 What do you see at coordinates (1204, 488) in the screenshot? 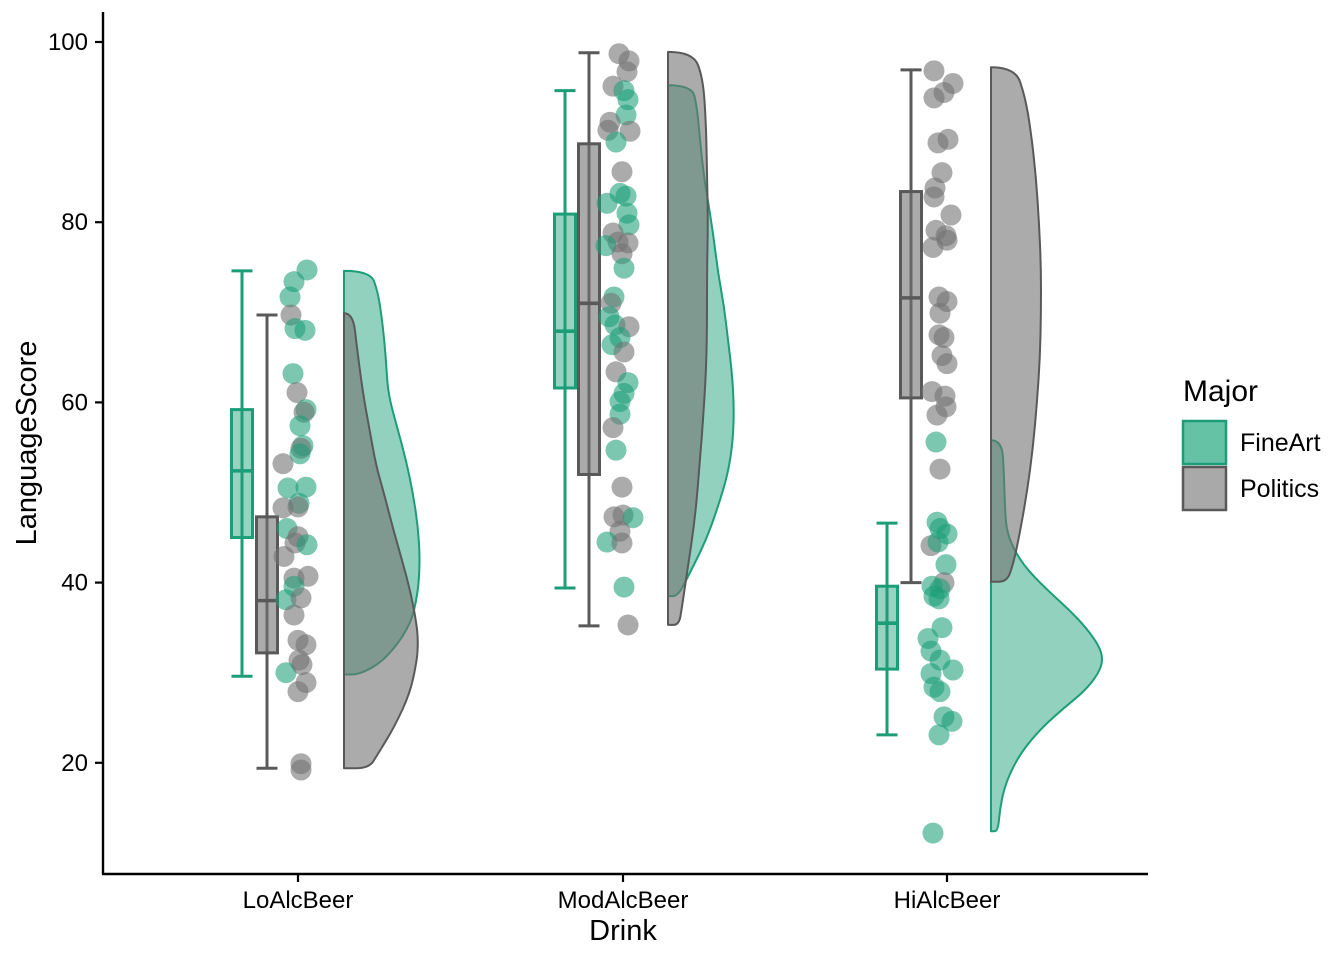
I see `legend-swatch-politics` at bounding box center [1204, 488].